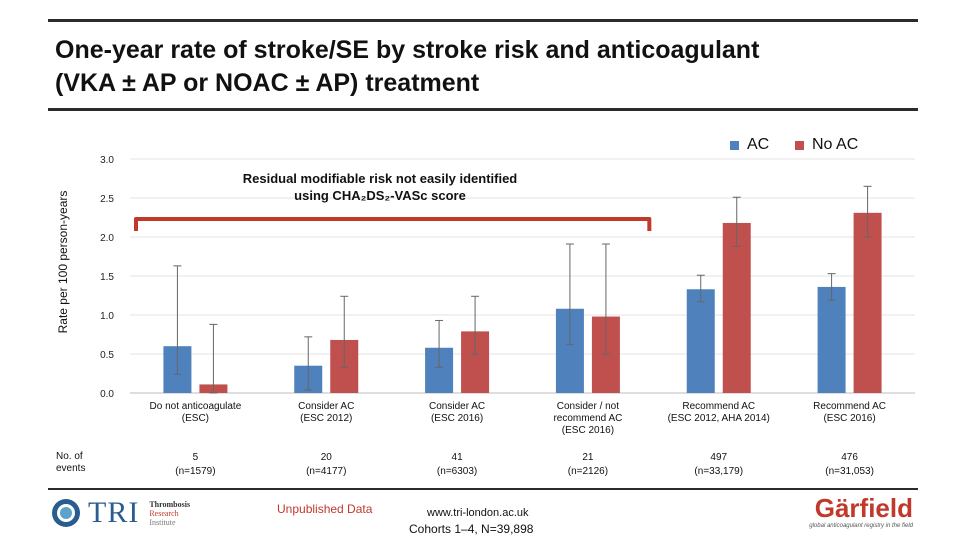 The height and width of the screenshot is (540, 960). I want to click on x-tick-label-line: (ESC 2012, AHA 2014), so click(718, 418).